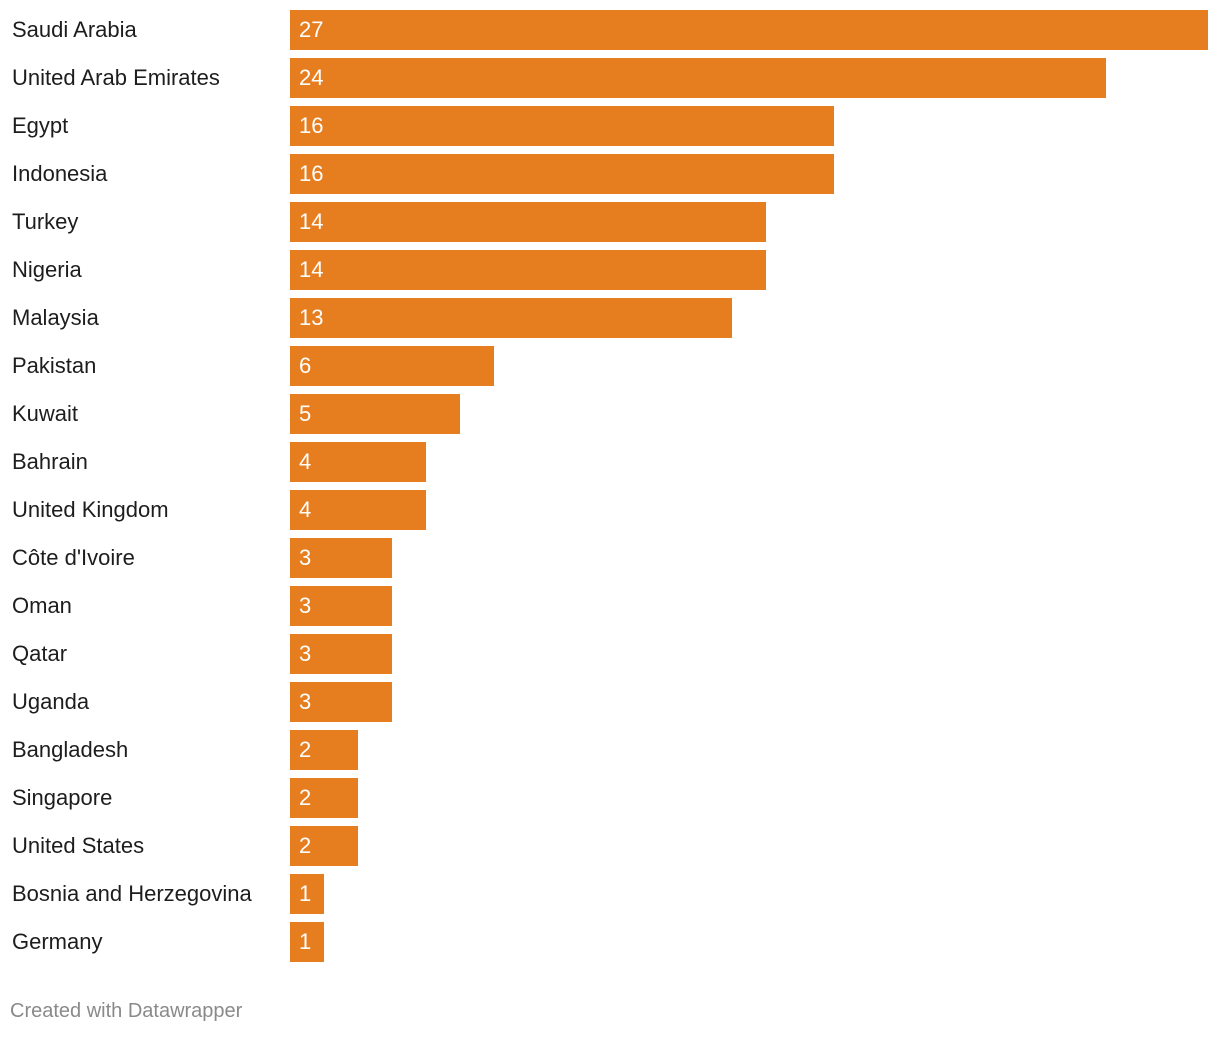  I want to click on category-label: Indonesia, so click(60, 173).